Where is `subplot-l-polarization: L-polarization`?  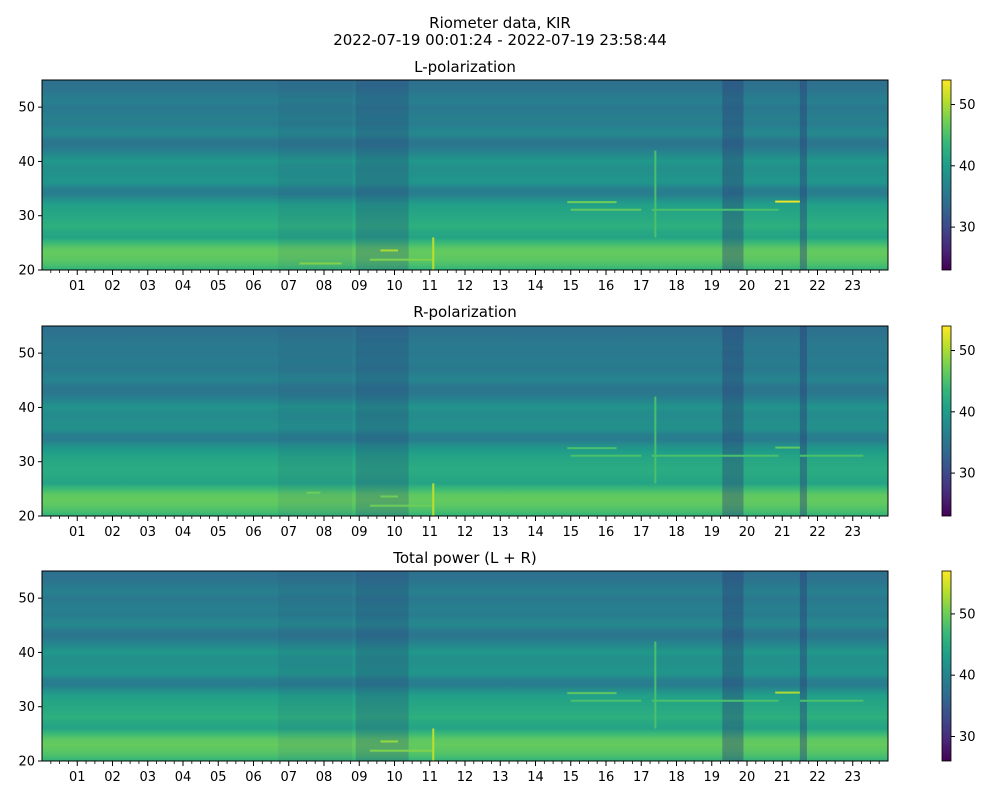 subplot-l-polarization: L-polarization is located at coordinates (465, 67).